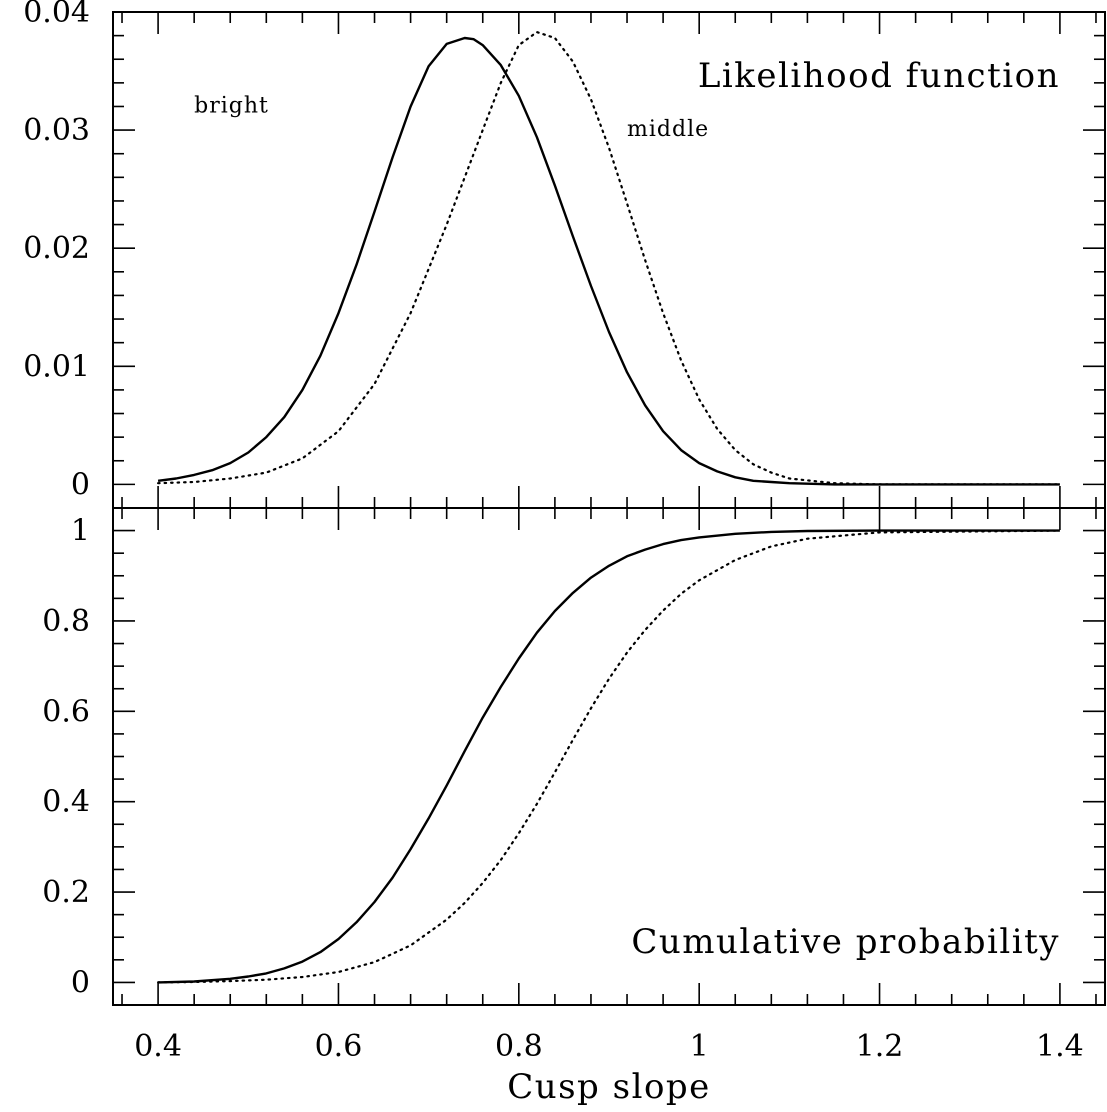  What do you see at coordinates (66, 892) in the screenshot?
I see `y-tick-label: 0.2` at bounding box center [66, 892].